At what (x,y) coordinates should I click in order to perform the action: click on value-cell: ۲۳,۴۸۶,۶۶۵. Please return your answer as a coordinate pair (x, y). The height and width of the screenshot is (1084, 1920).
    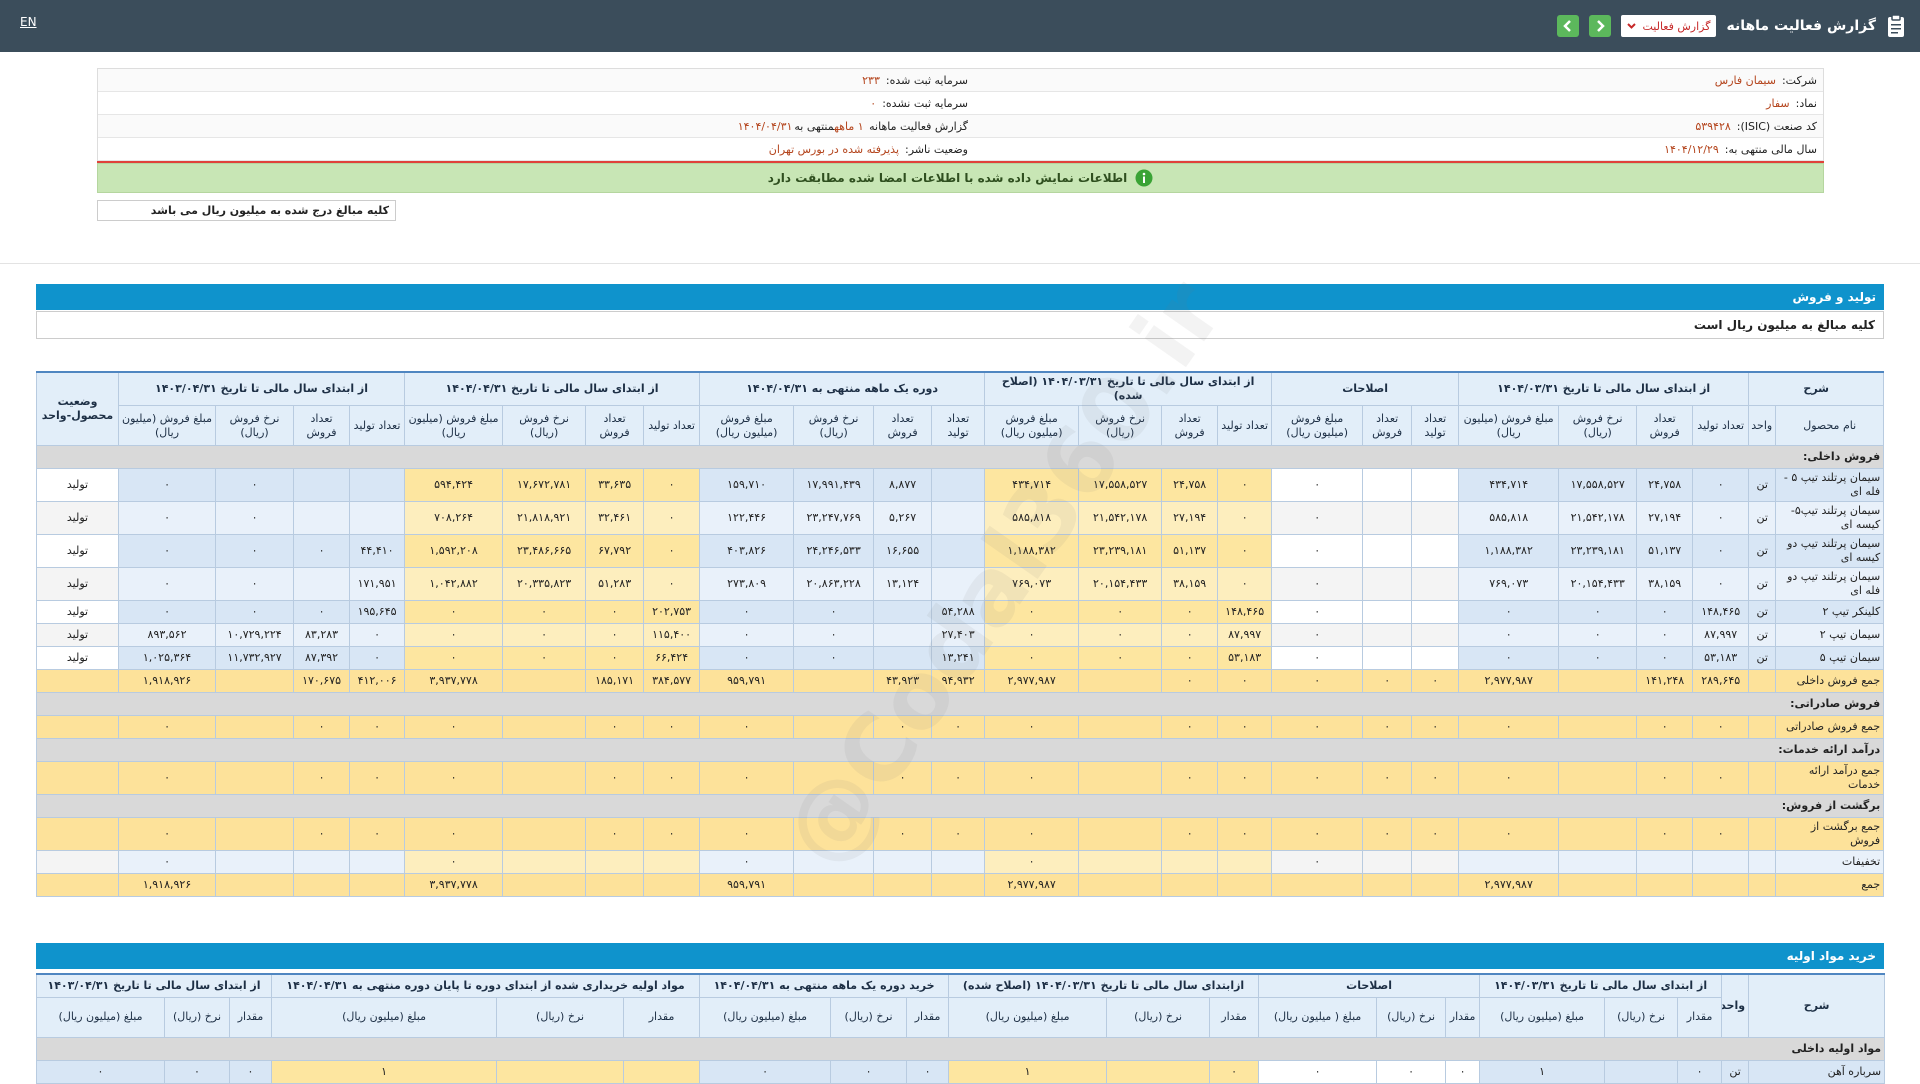
    Looking at the image, I should click on (544, 551).